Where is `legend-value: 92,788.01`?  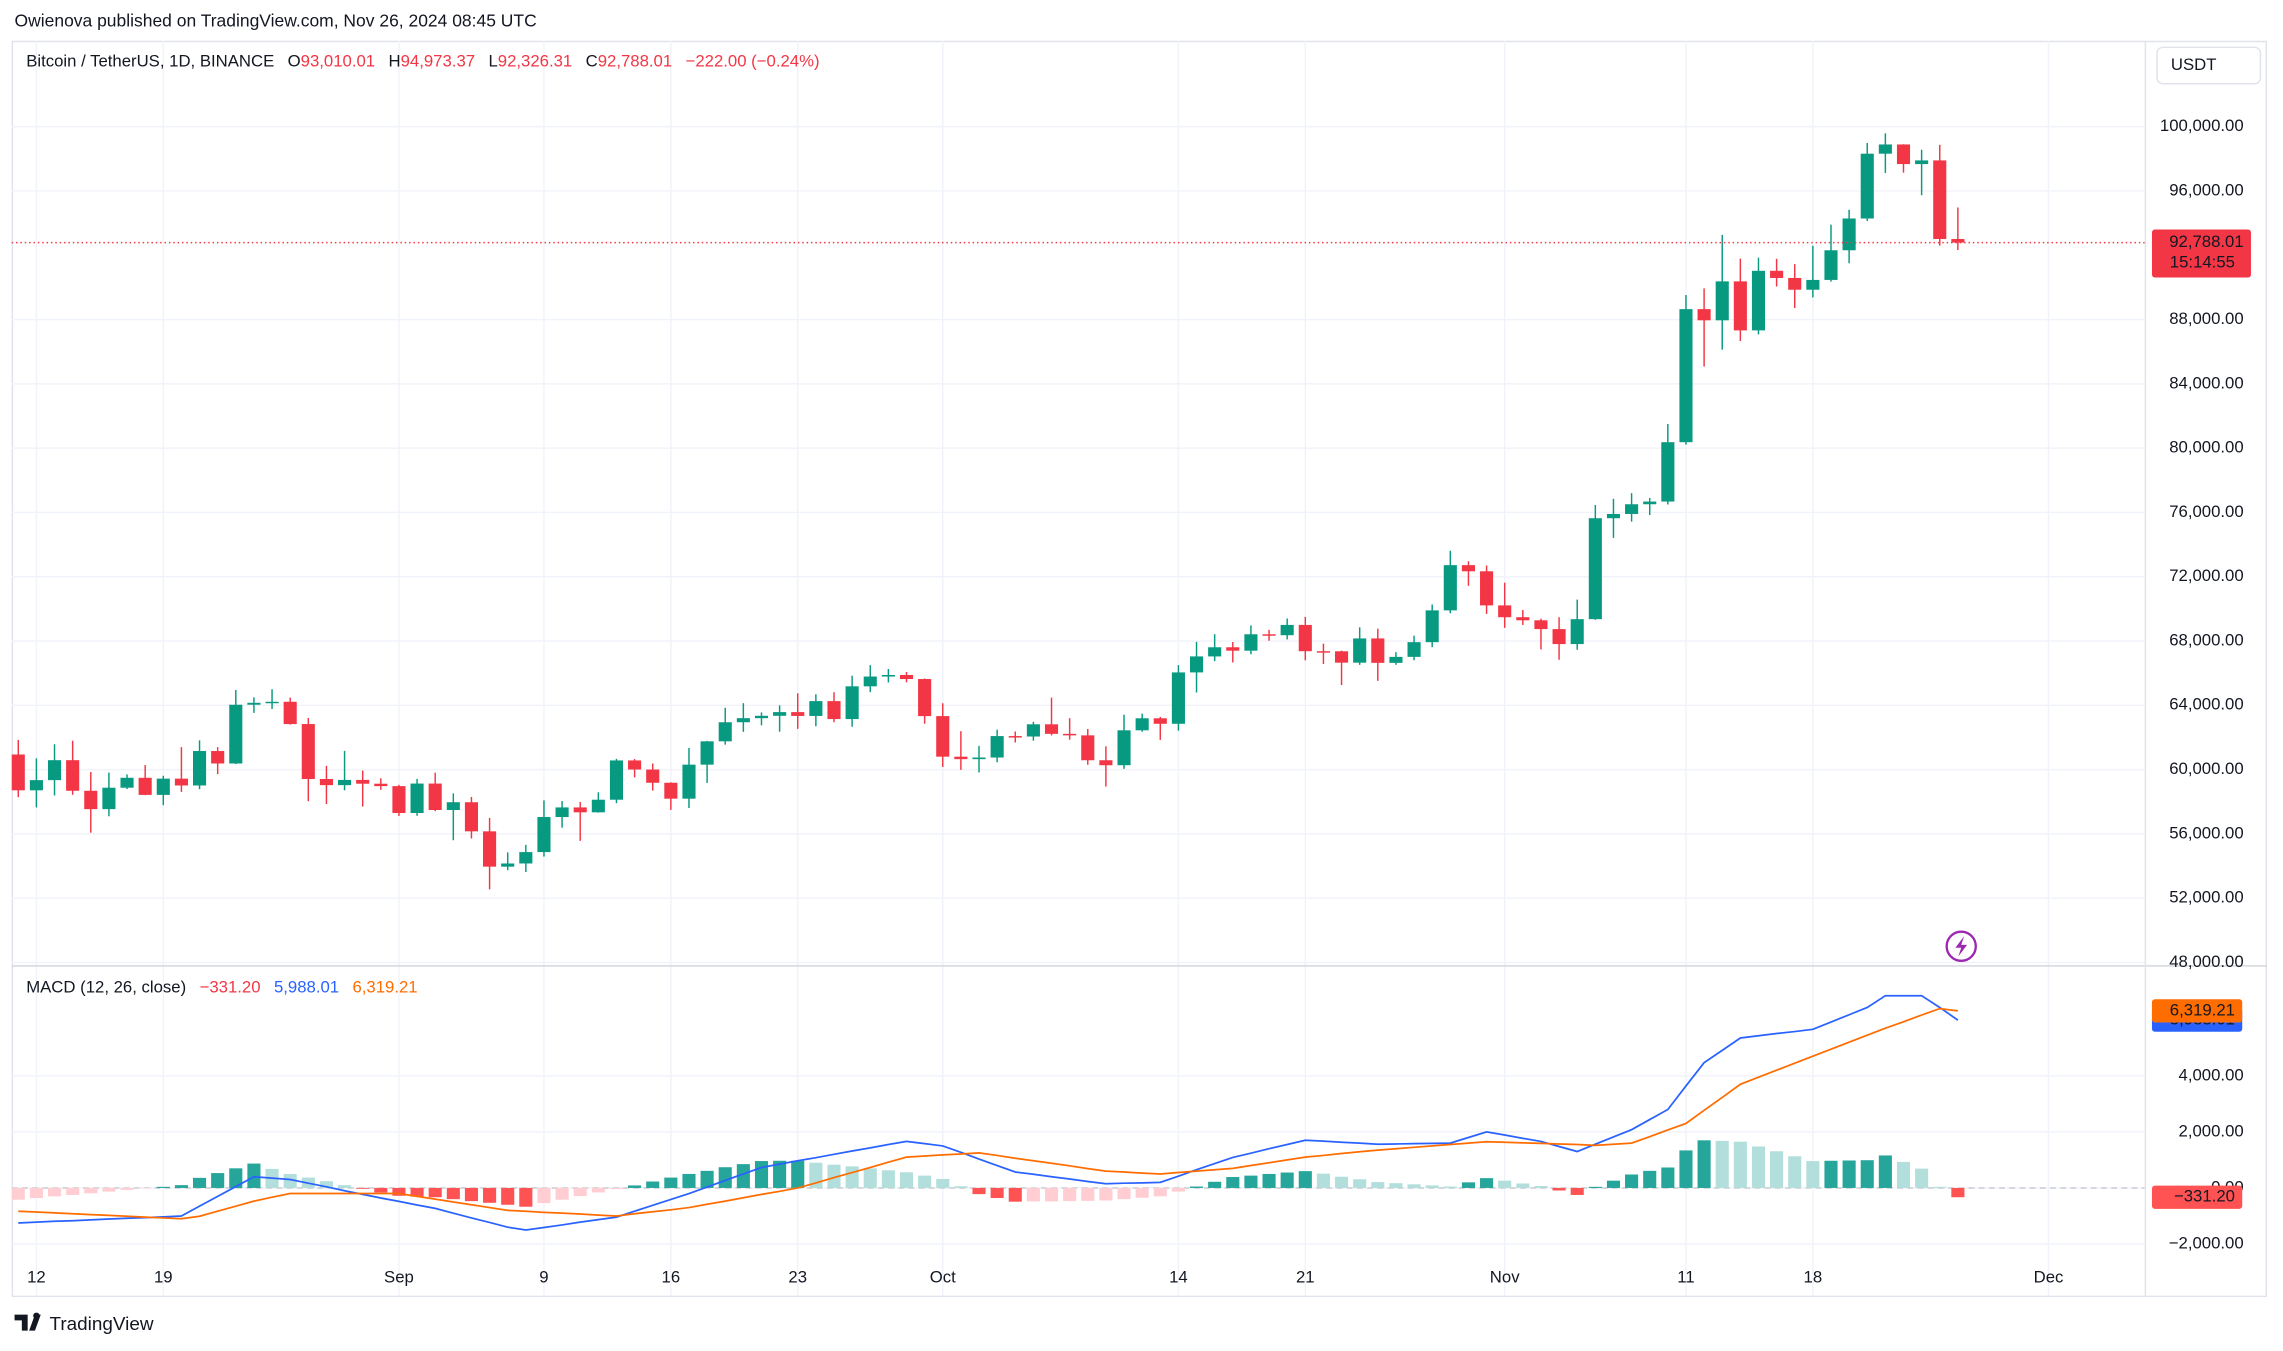 legend-value: 92,788.01 is located at coordinates (635, 61).